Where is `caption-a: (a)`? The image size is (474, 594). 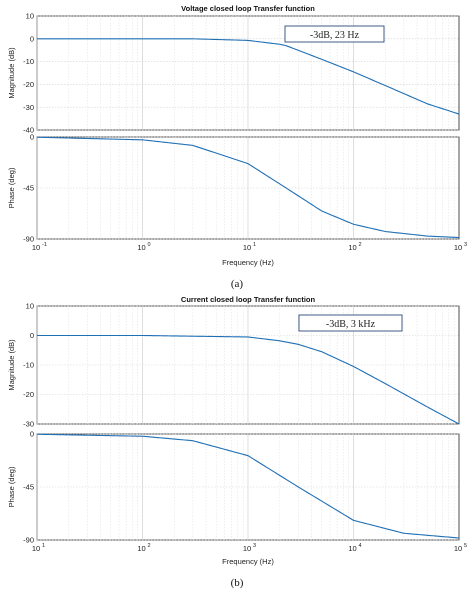
caption-a: (a) is located at coordinates (237, 284).